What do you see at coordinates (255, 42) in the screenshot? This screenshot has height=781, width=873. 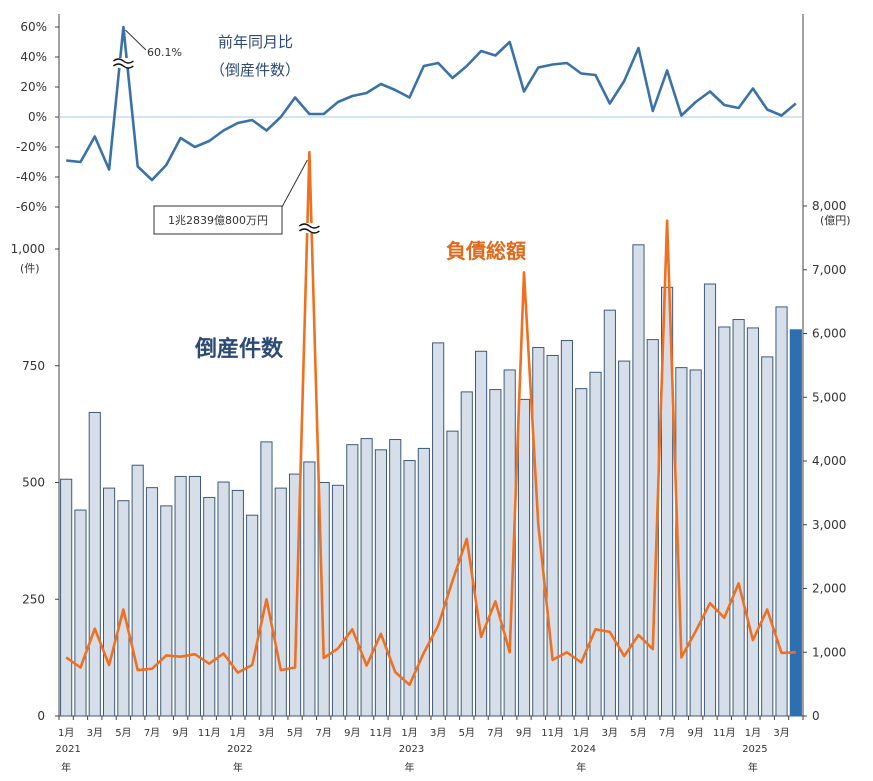 I see `yoy-title-line1: 前年同月比` at bounding box center [255, 42].